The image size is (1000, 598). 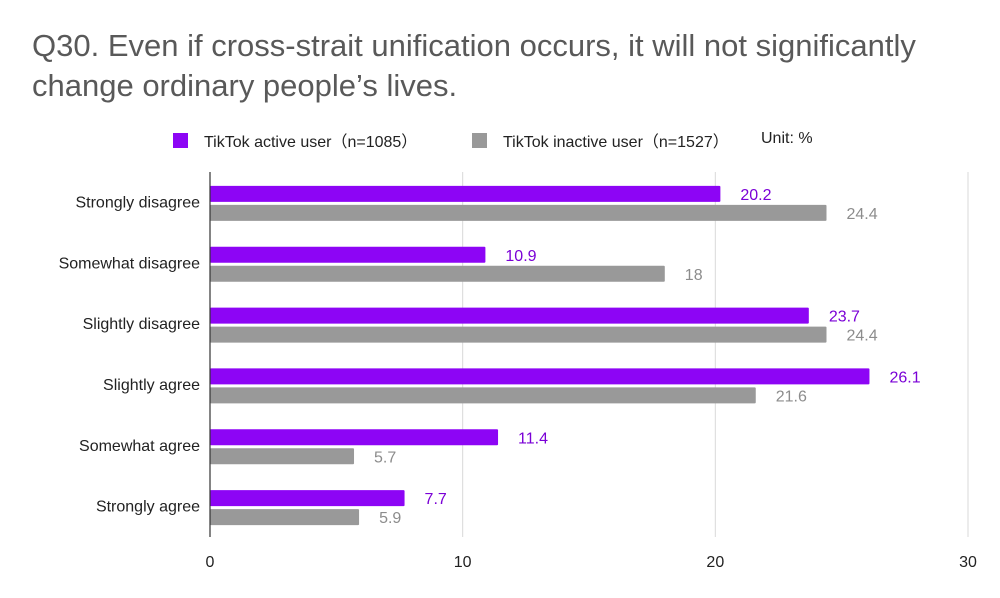 I want to click on data-label-active: 10.9, so click(x=520, y=256).